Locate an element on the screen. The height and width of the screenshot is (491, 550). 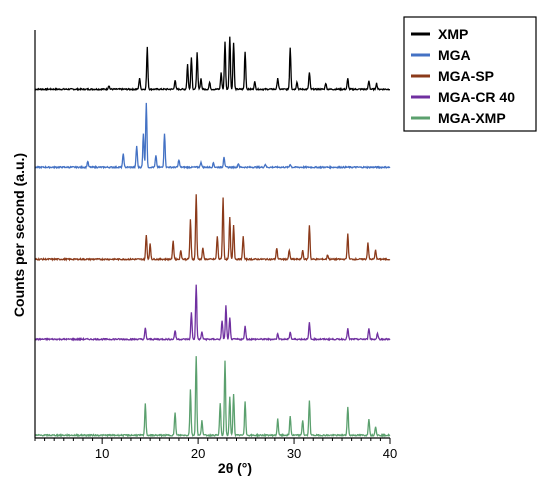
series-line-mga is located at coordinates (212, 136).